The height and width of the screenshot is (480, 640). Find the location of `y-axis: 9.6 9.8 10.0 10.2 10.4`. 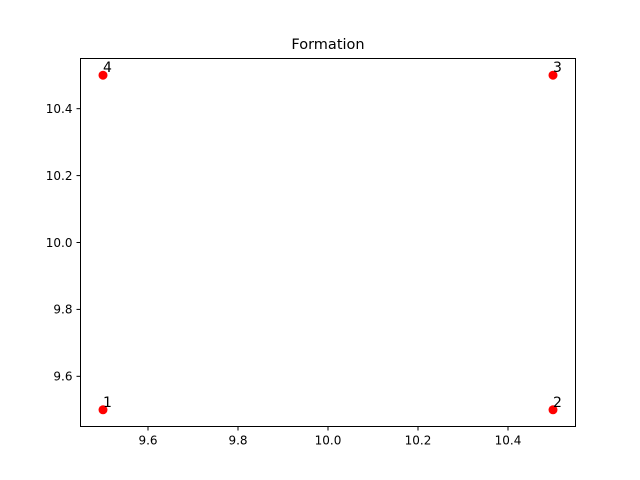

y-axis: 9.6 9.8 10.0 10.2 10.4 is located at coordinates (63, 243).